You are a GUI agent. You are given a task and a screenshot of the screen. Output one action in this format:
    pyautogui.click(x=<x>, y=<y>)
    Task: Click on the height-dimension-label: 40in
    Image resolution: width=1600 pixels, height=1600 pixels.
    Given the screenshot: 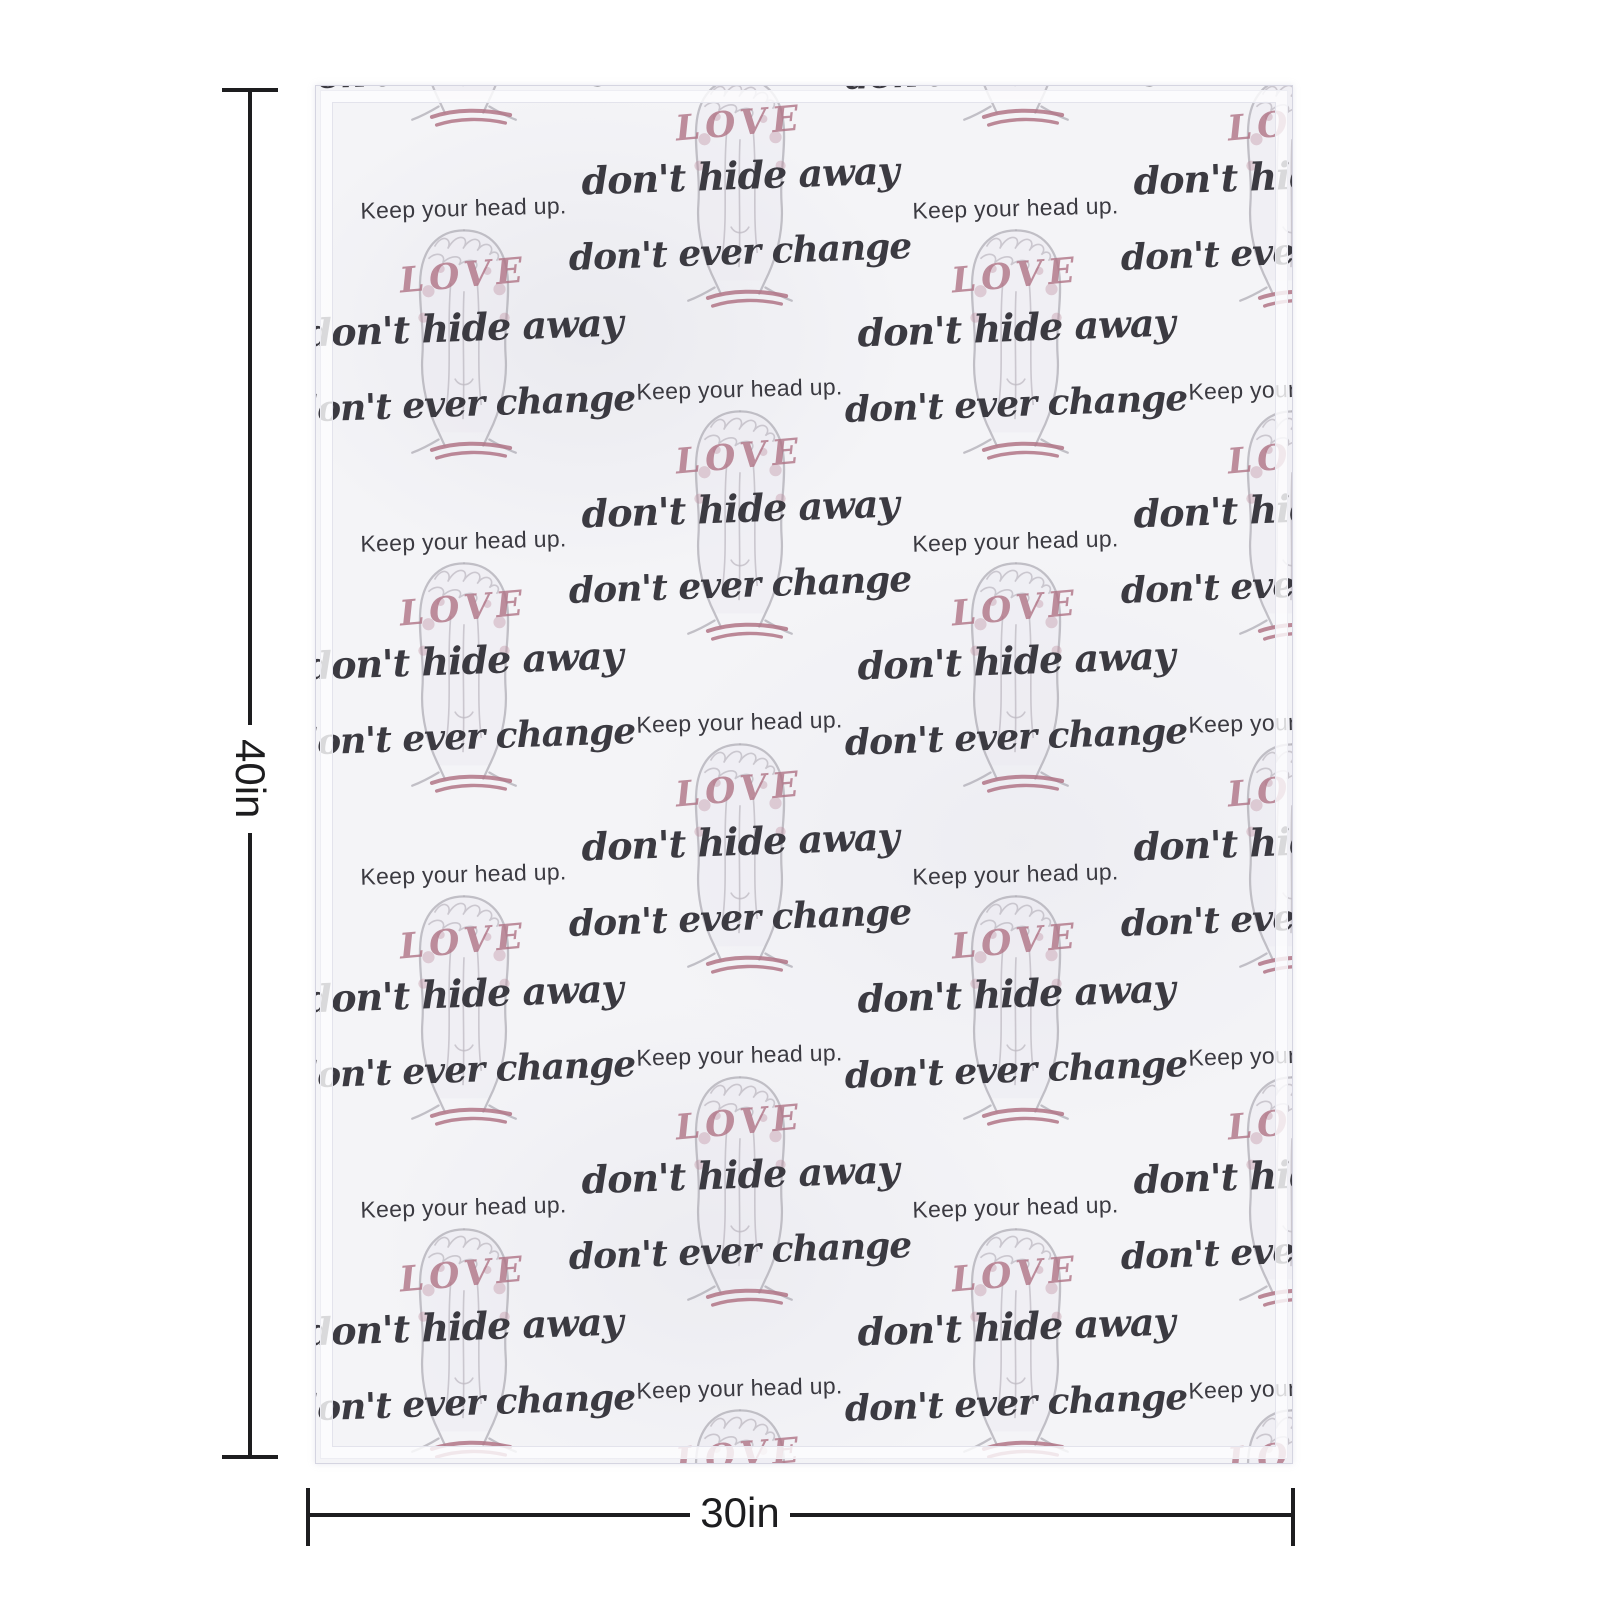 What is the action you would take?
    pyautogui.click(x=250, y=779)
    